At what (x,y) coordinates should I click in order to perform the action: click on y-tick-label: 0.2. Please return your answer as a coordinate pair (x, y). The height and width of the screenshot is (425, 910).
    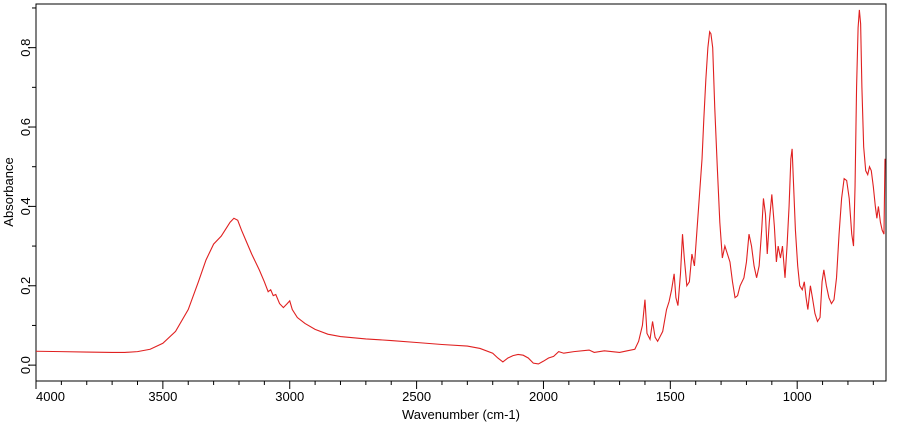
    Looking at the image, I should click on (25, 286).